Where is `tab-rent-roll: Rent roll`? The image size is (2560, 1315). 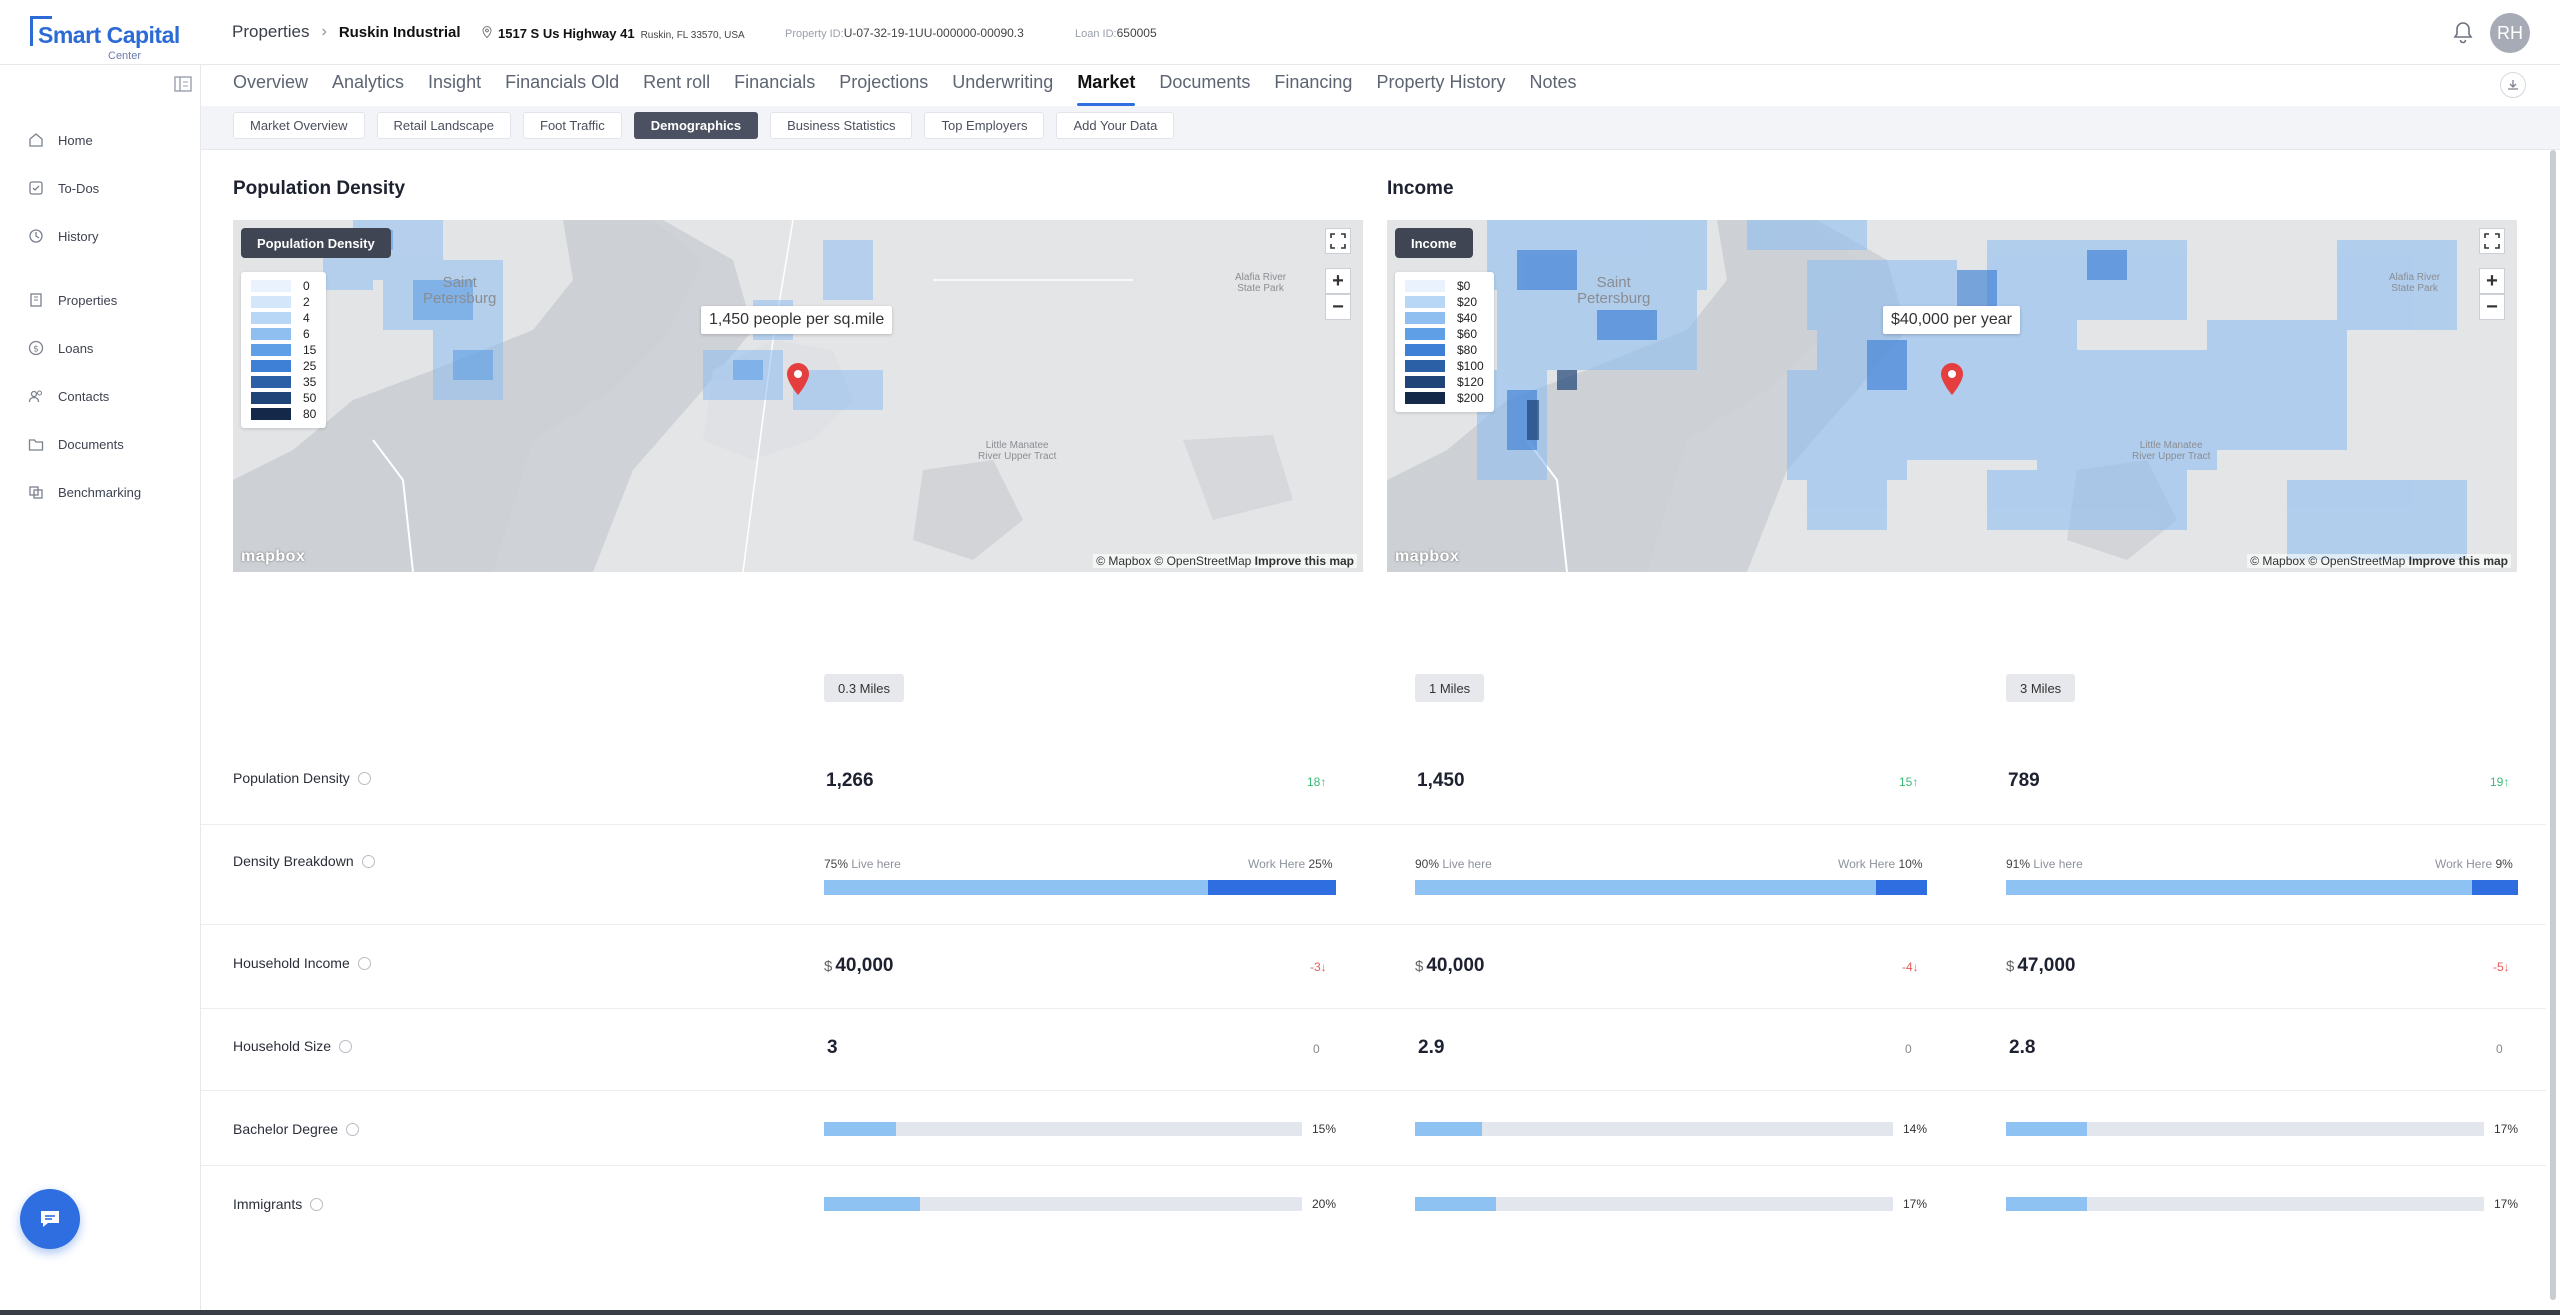 tab-rent-roll: Rent roll is located at coordinates (677, 82).